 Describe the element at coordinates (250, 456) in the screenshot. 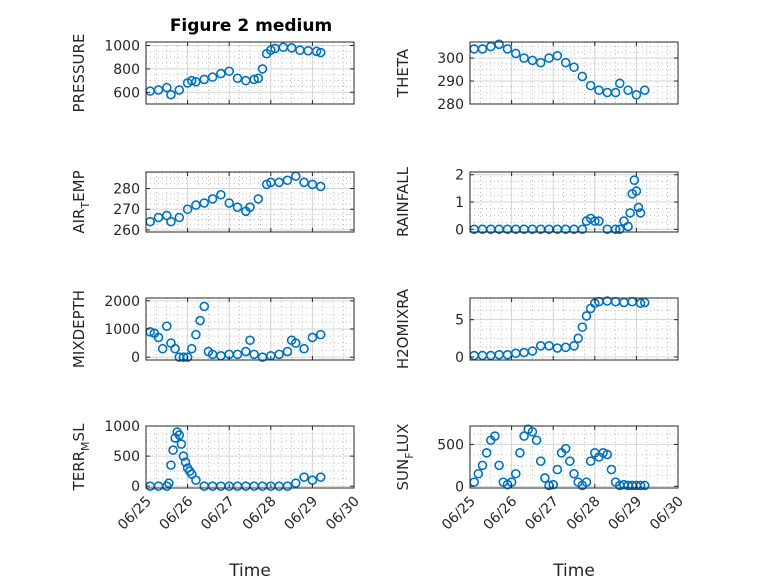

I see `grid-lines` at that location.